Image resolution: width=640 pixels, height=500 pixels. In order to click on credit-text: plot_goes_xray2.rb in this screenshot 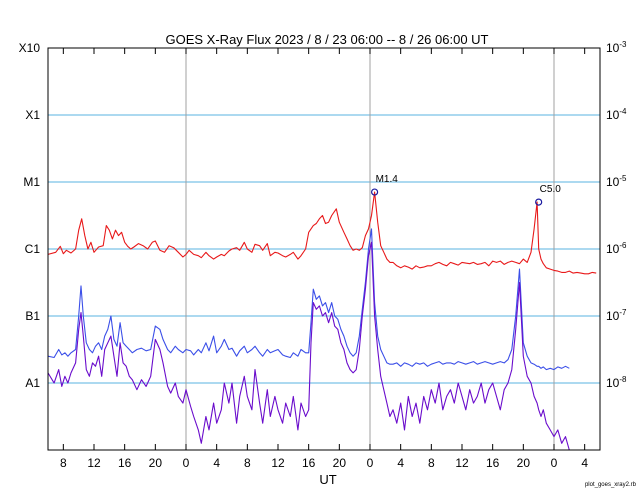, I will do `click(611, 485)`.